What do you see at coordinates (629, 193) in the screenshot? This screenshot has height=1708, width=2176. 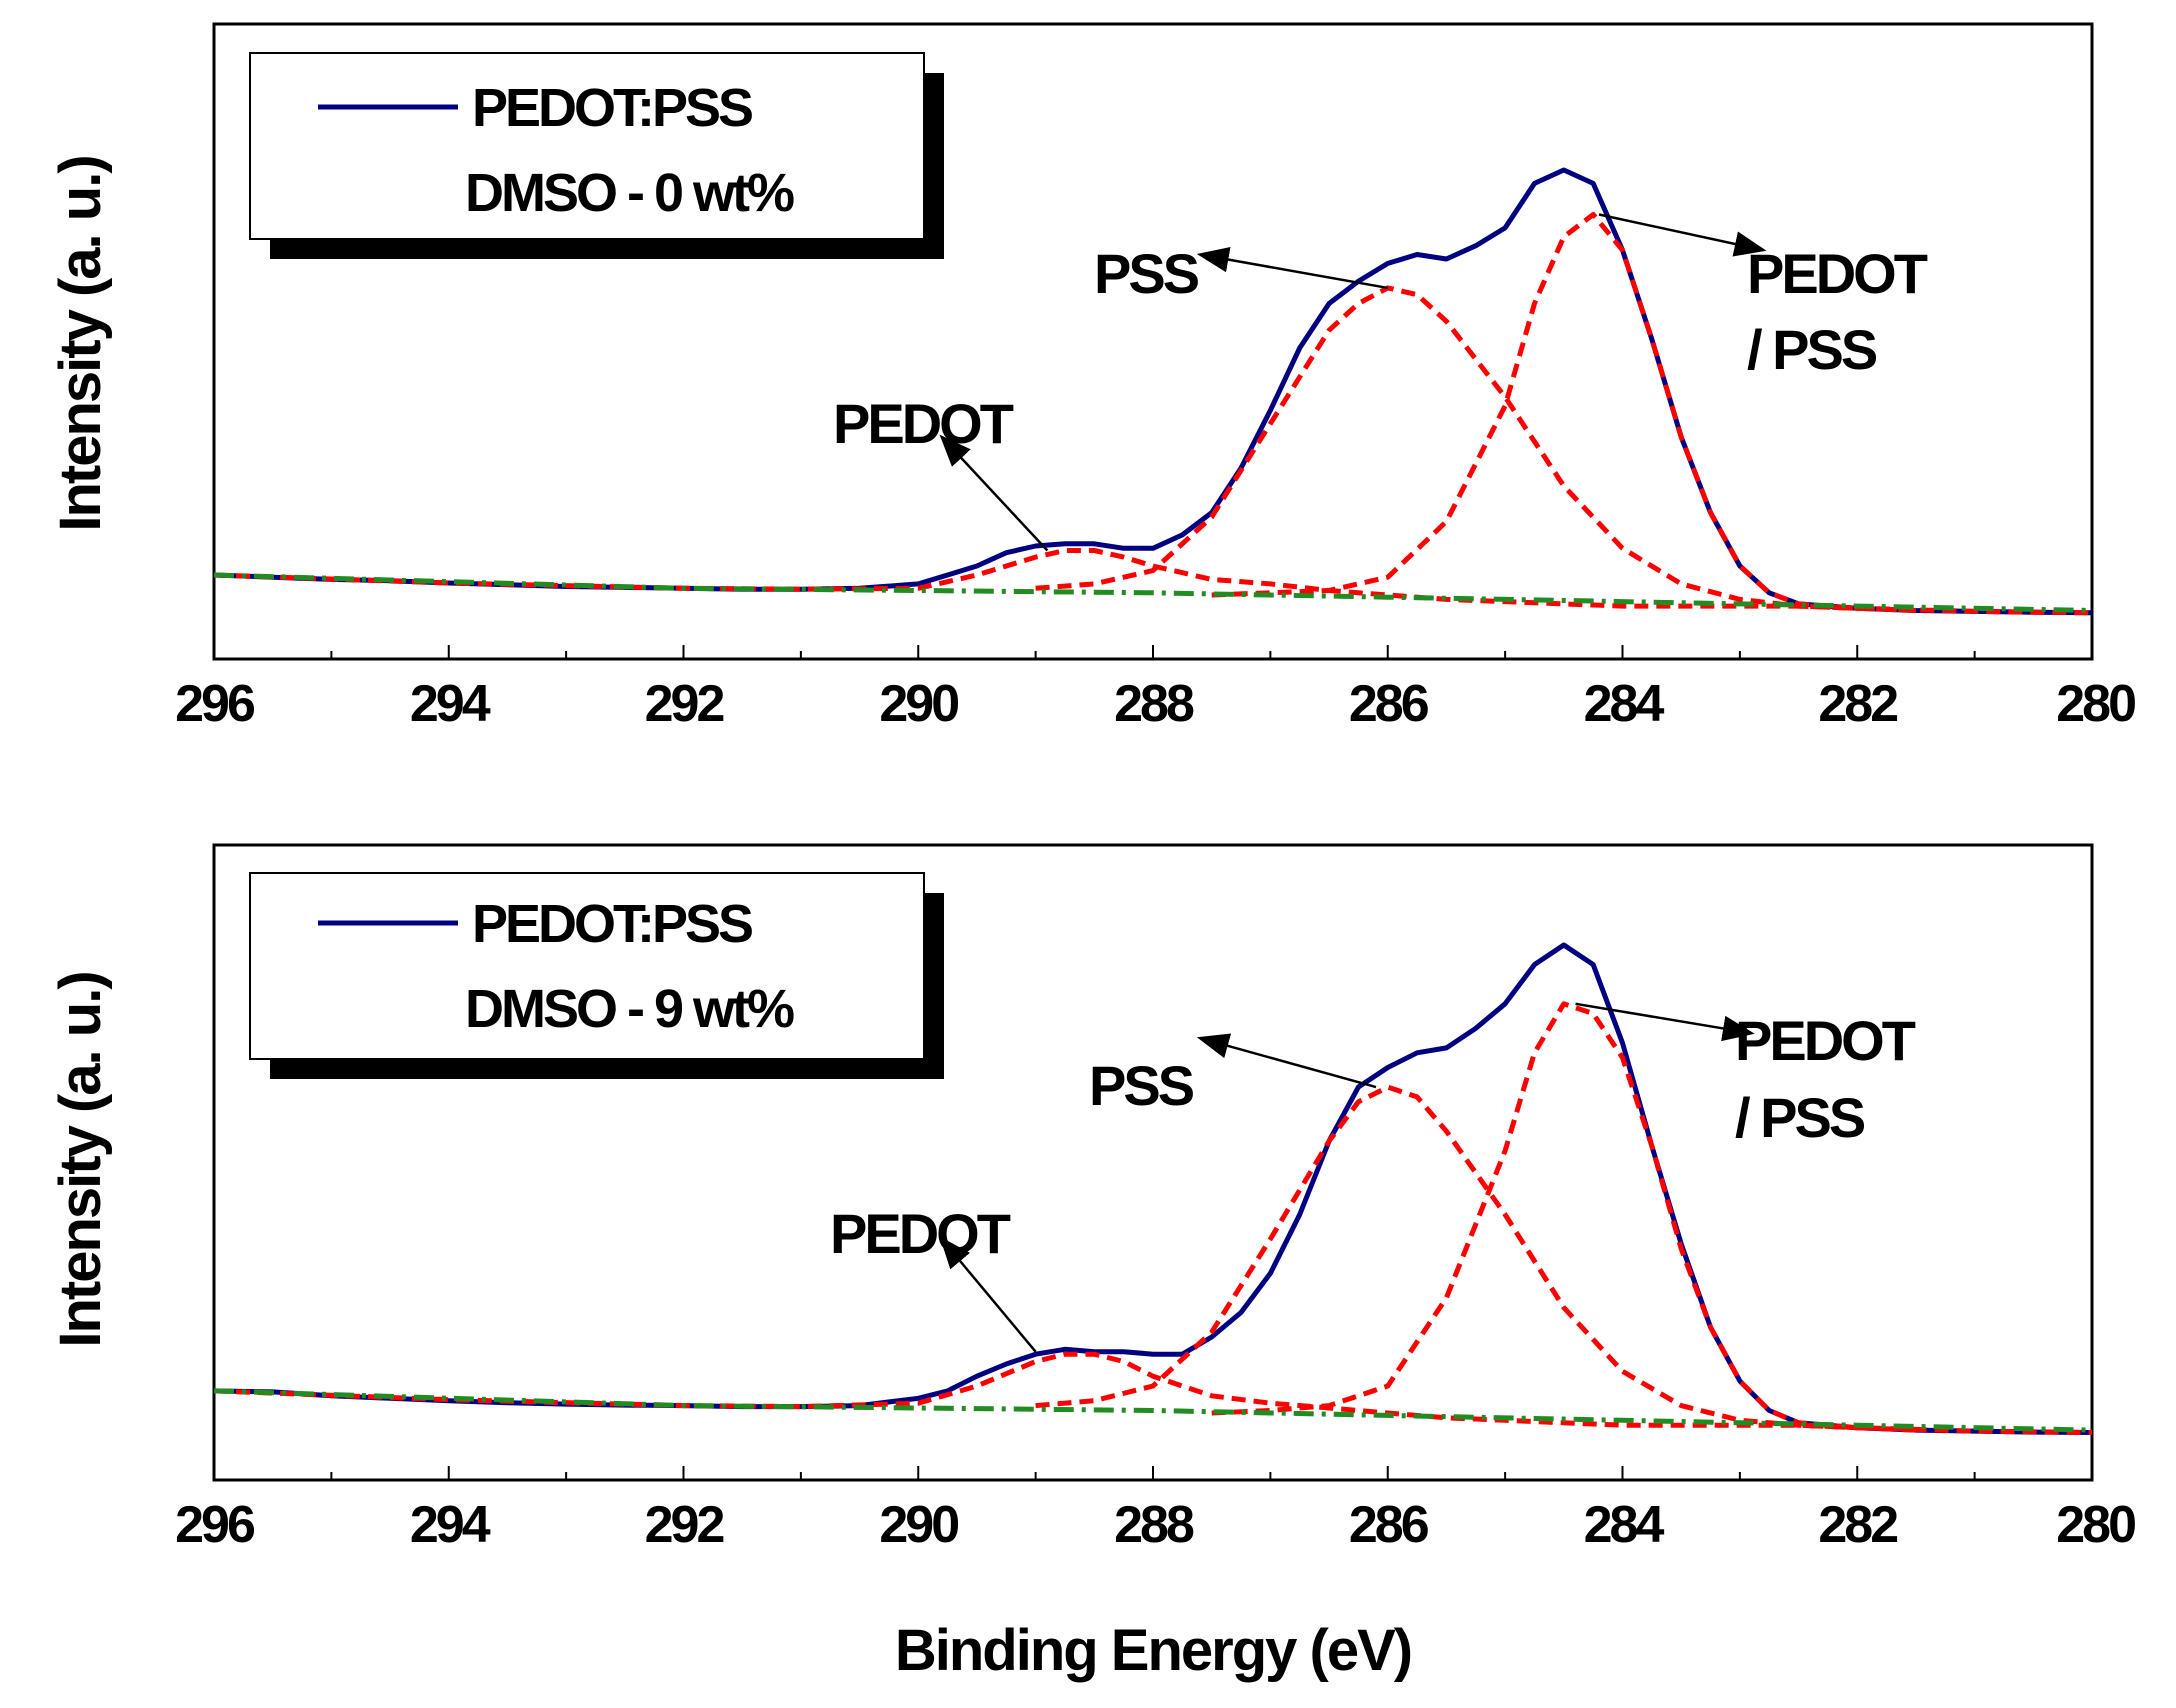 I see `legend-label-line2: DMSO - 0 wt%` at bounding box center [629, 193].